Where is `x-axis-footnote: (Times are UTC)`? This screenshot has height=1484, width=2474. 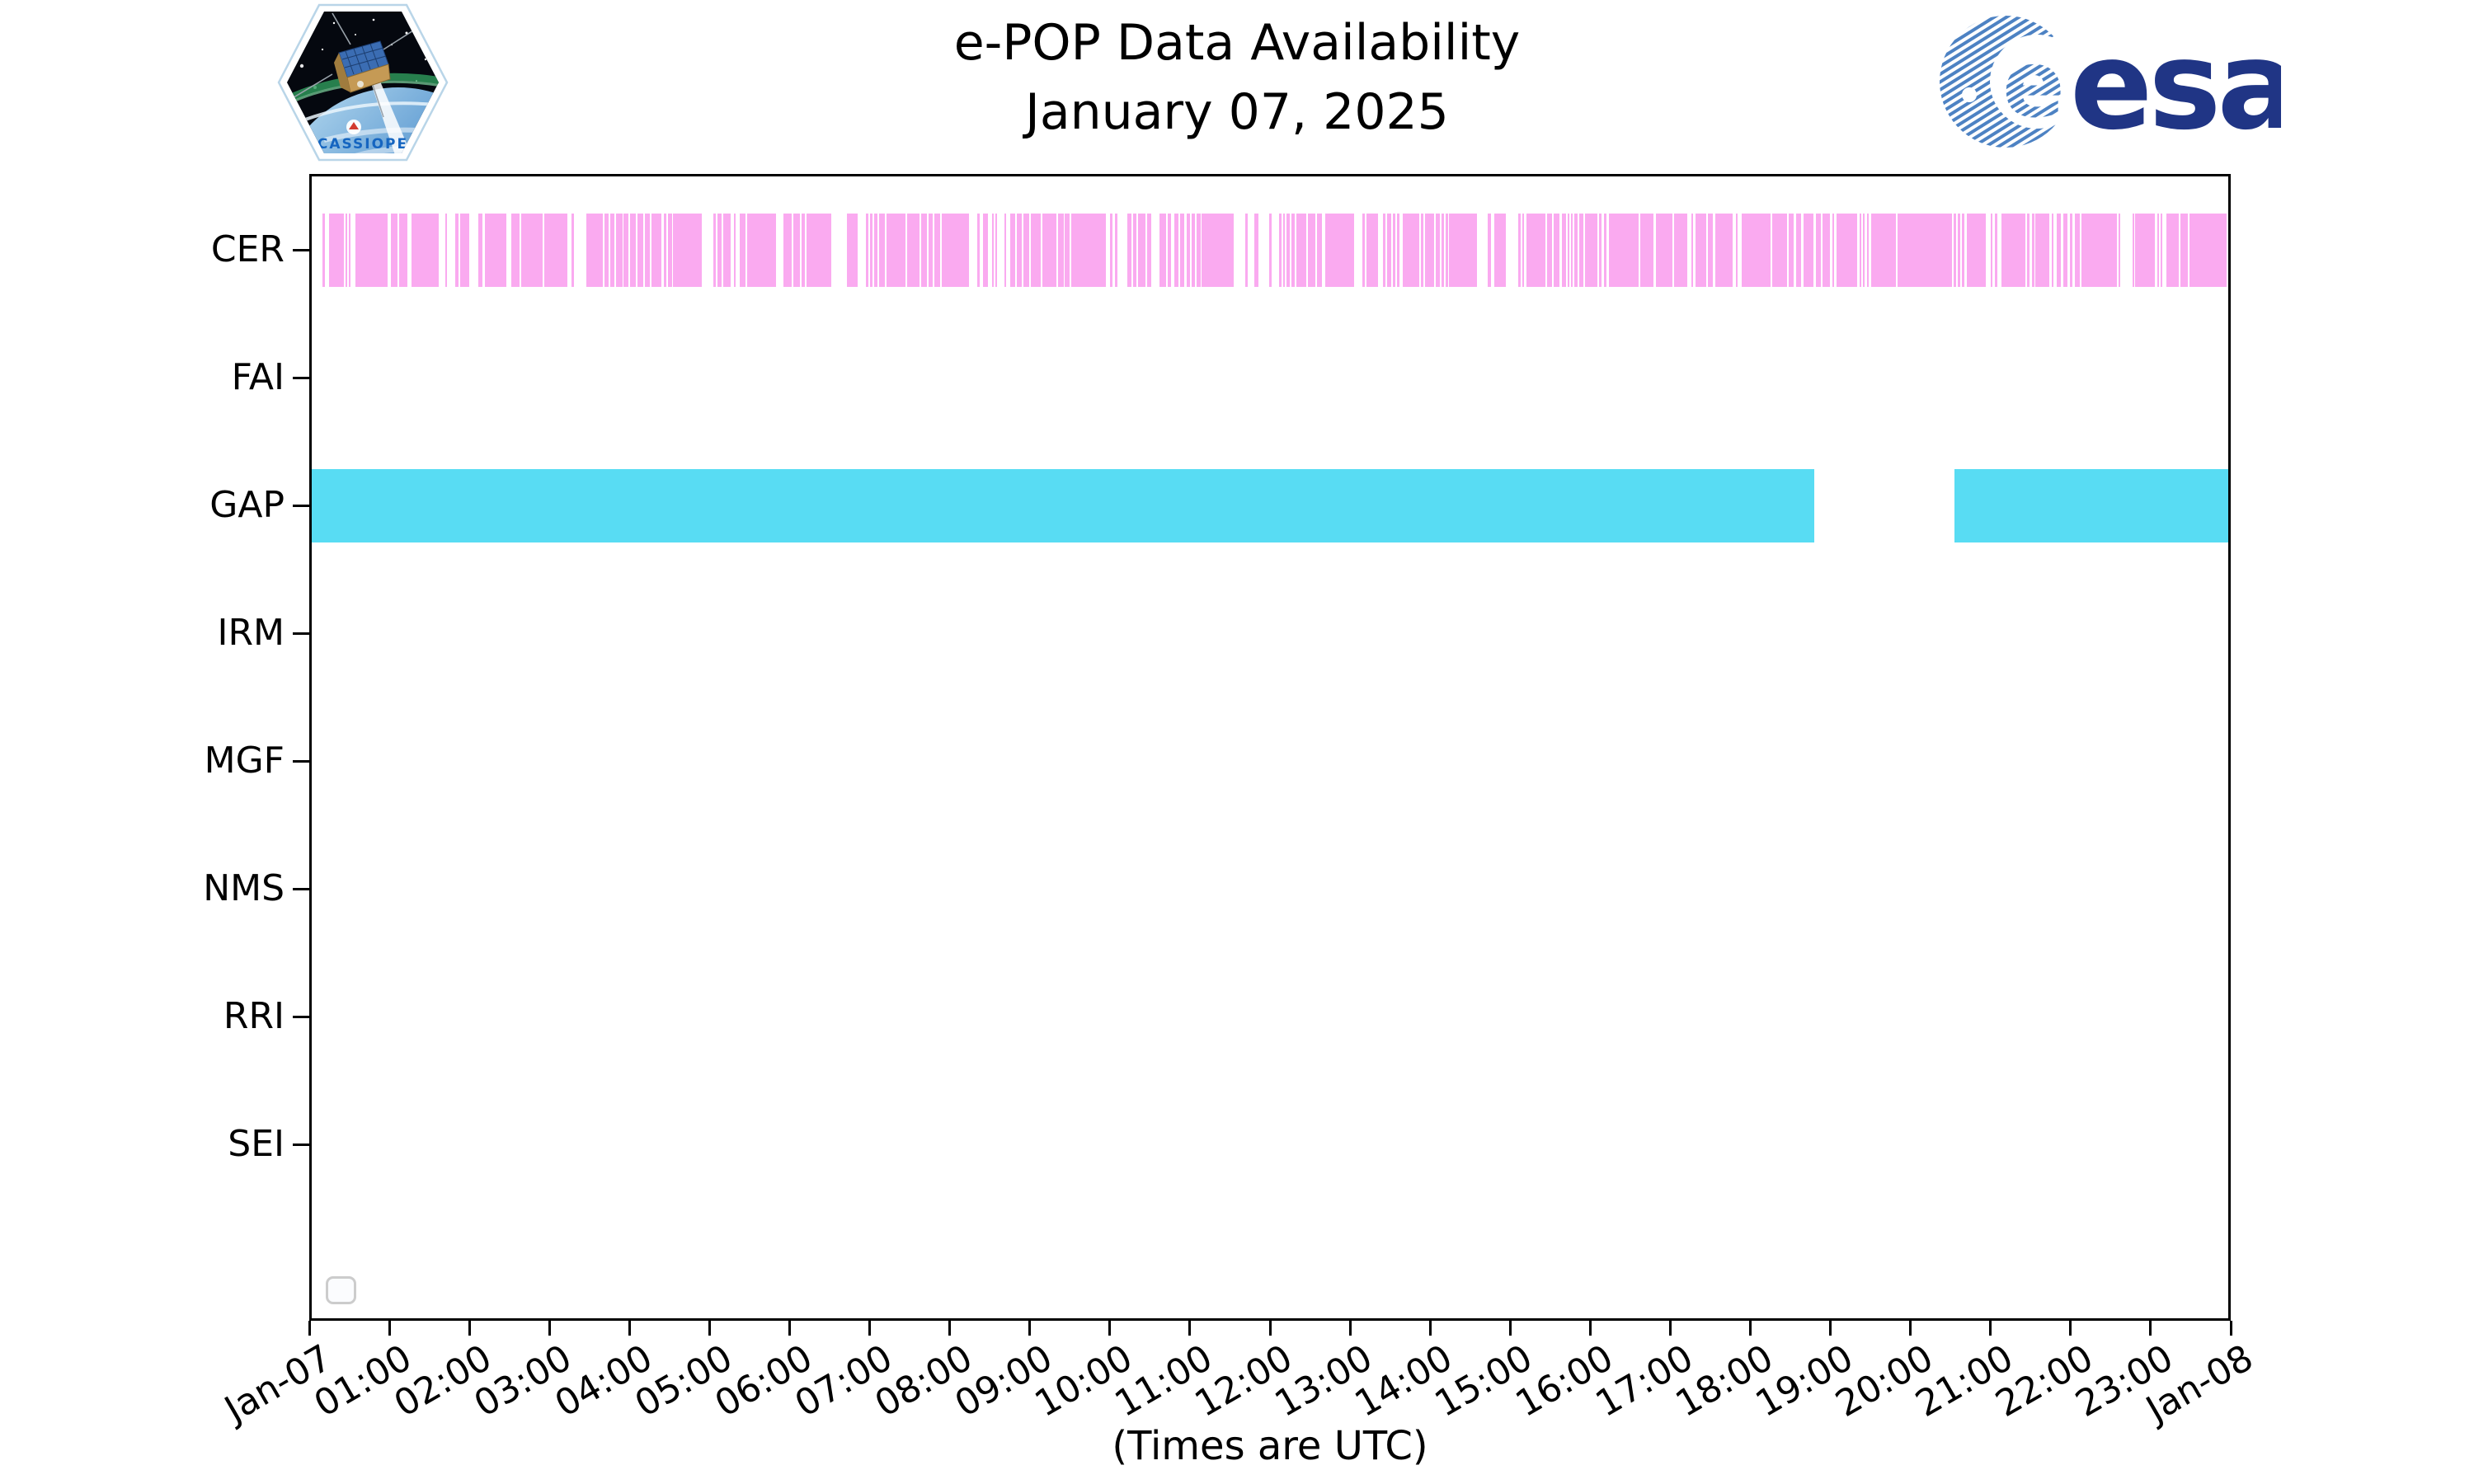 x-axis-footnote: (Times are UTC) is located at coordinates (1270, 1446).